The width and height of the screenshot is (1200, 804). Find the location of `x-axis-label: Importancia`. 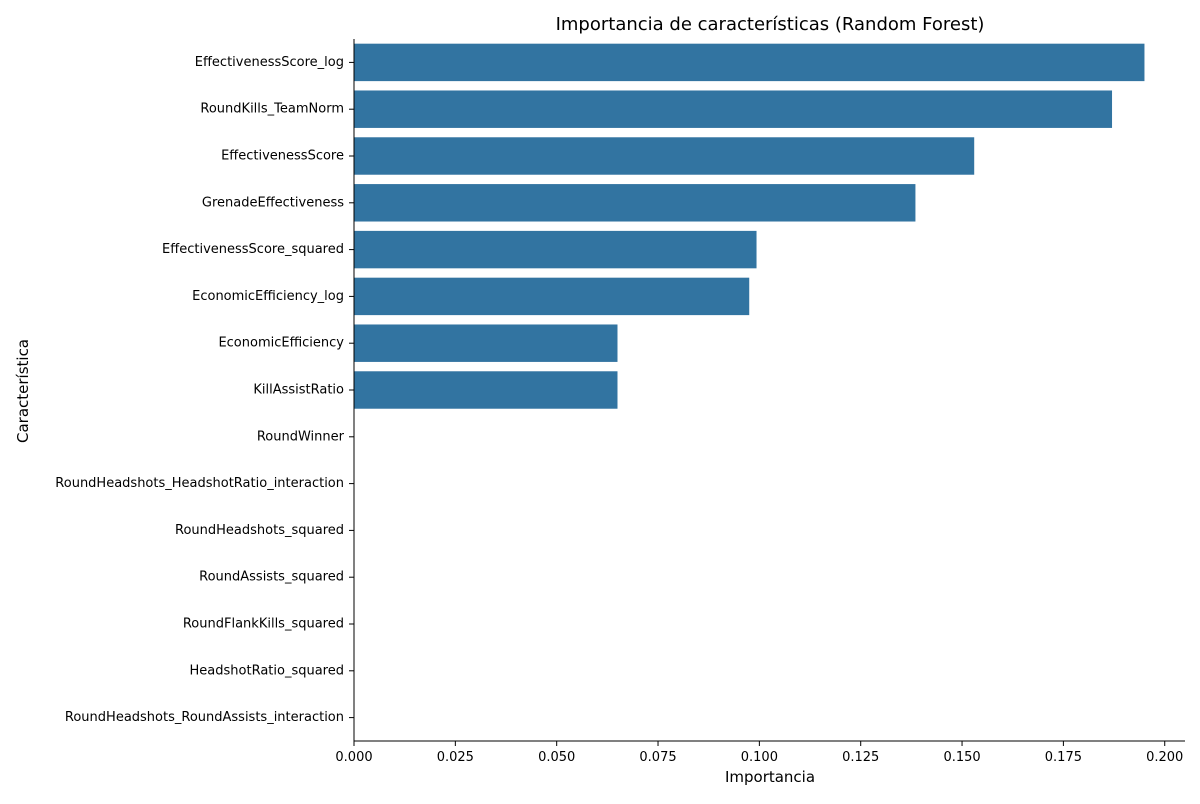

x-axis-label: Importancia is located at coordinates (770, 777).